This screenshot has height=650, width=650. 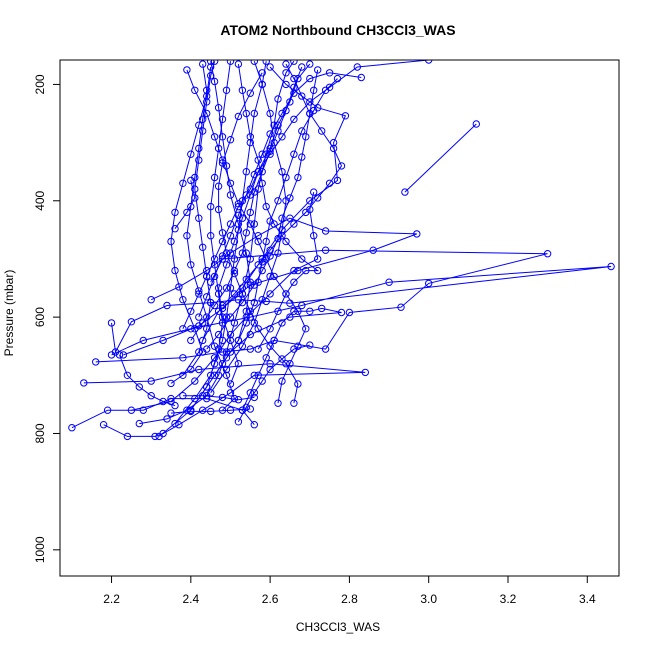 I want to click on x-tick-label: 3.4, so click(x=587, y=599).